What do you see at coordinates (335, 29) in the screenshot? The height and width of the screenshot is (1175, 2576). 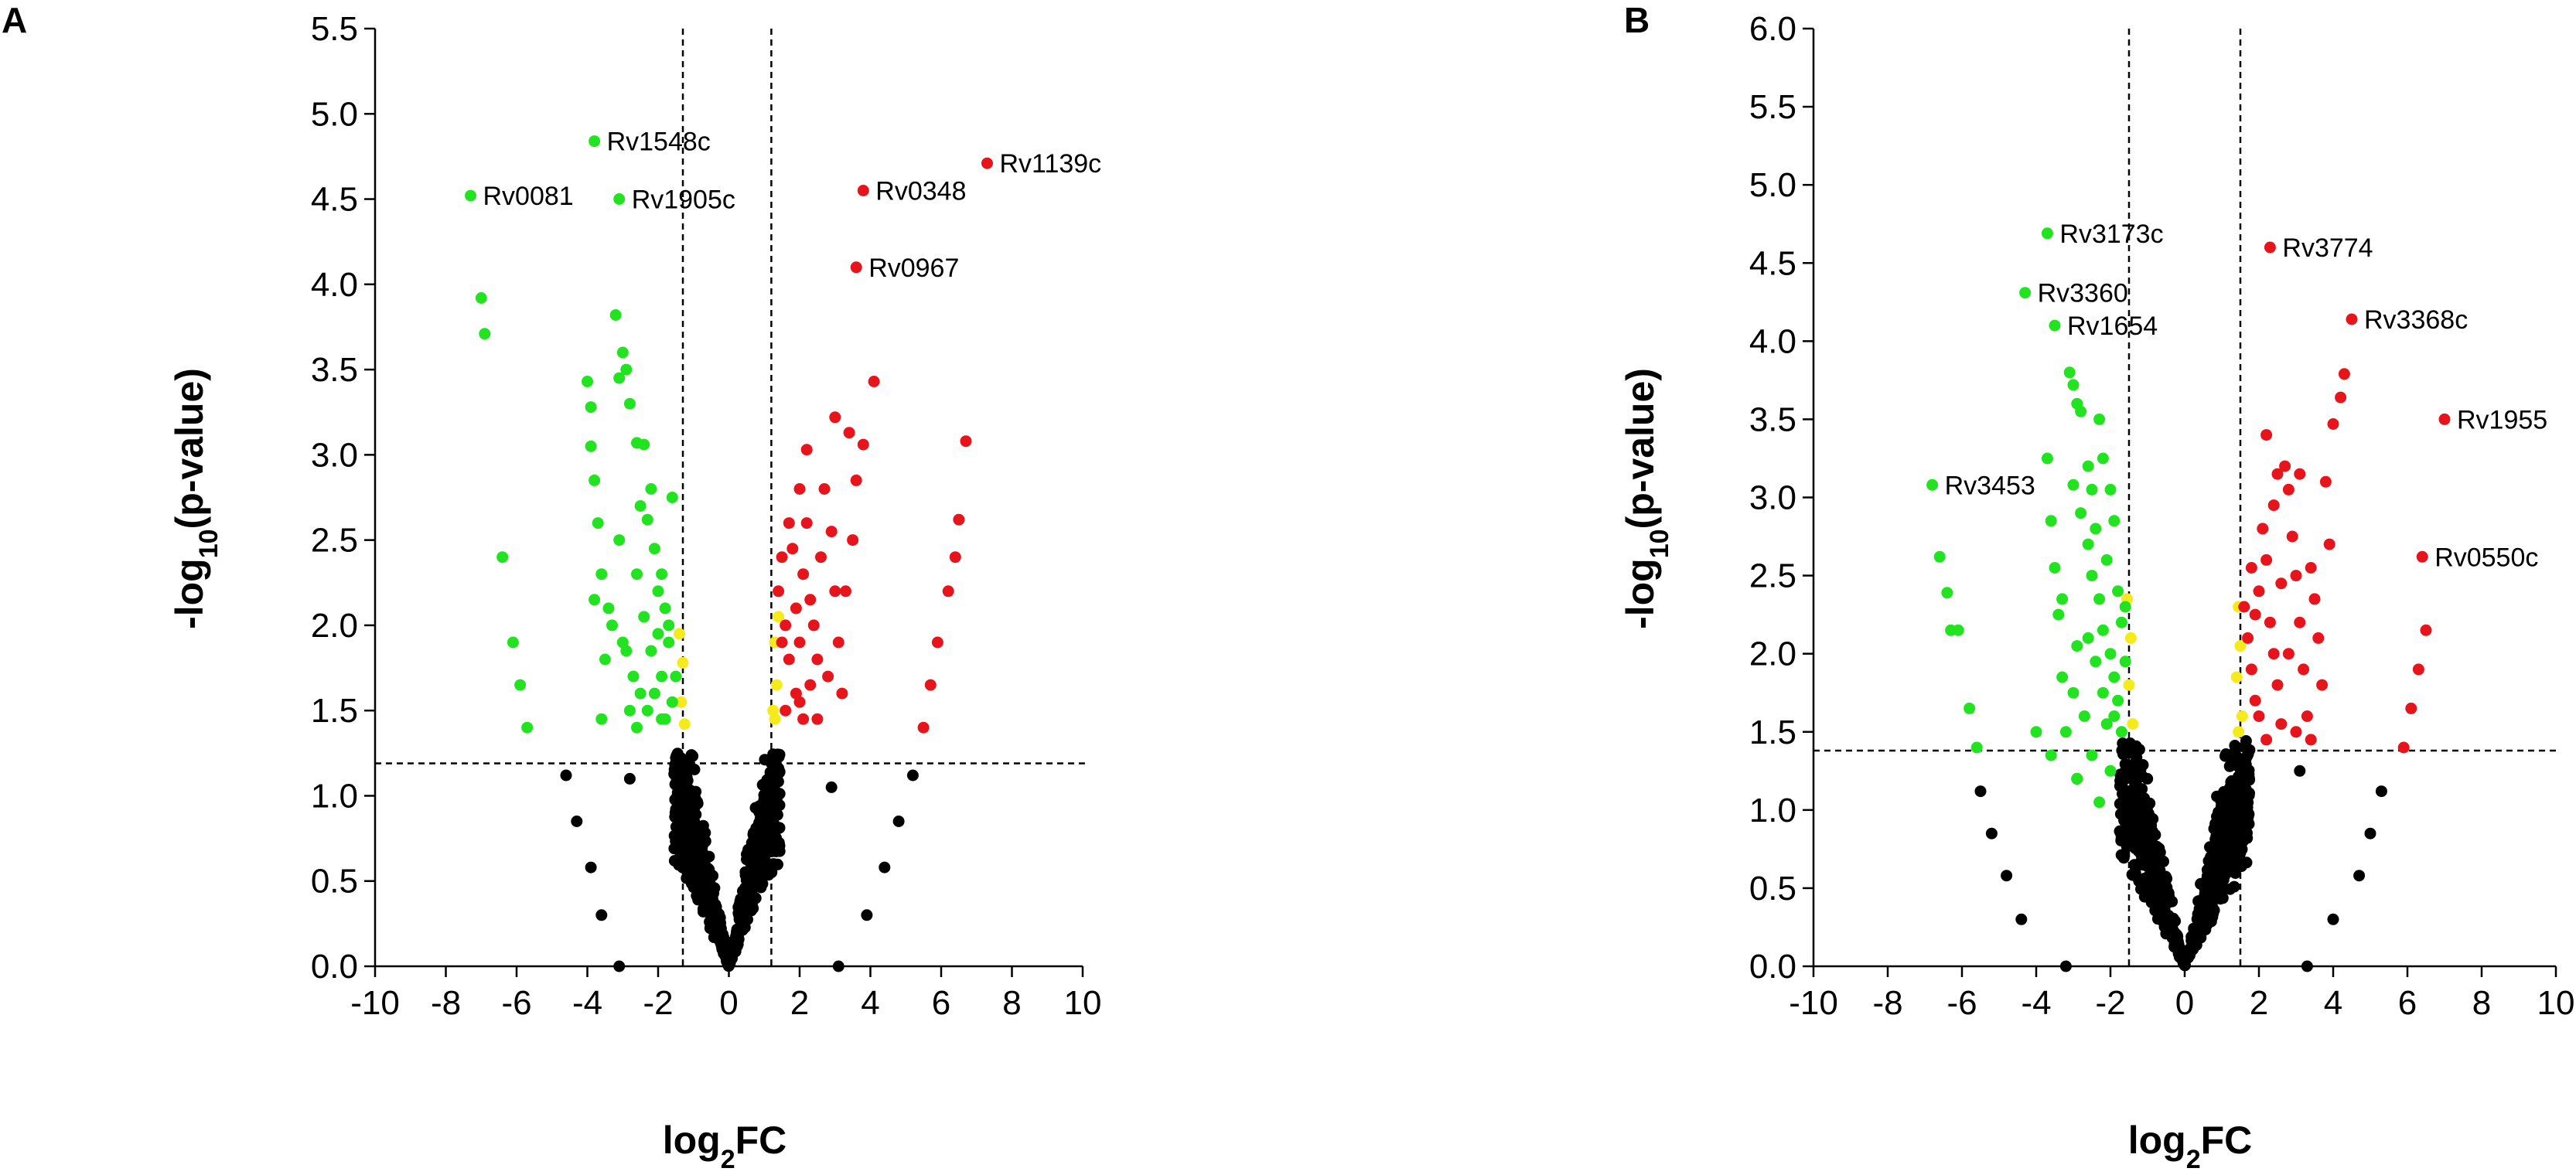 I see `y-tick-label: 5.5` at bounding box center [335, 29].